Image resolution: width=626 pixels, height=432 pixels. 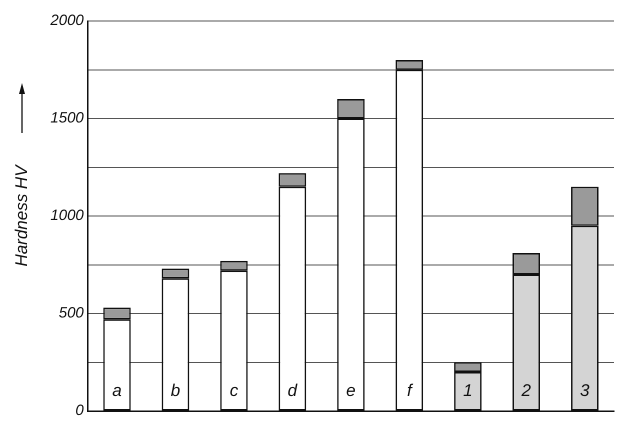 I want to click on y-tick-label: 500, so click(x=71, y=313).